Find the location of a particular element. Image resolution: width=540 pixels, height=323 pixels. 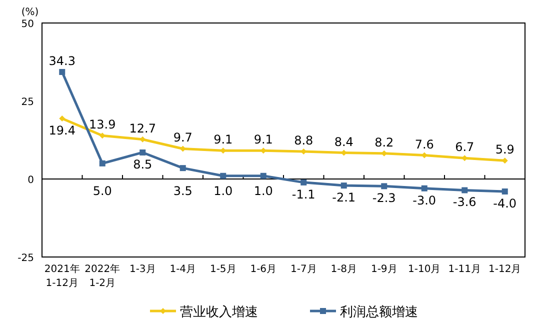

x-tick-label: 2022年 1-2月 is located at coordinates (102, 276).